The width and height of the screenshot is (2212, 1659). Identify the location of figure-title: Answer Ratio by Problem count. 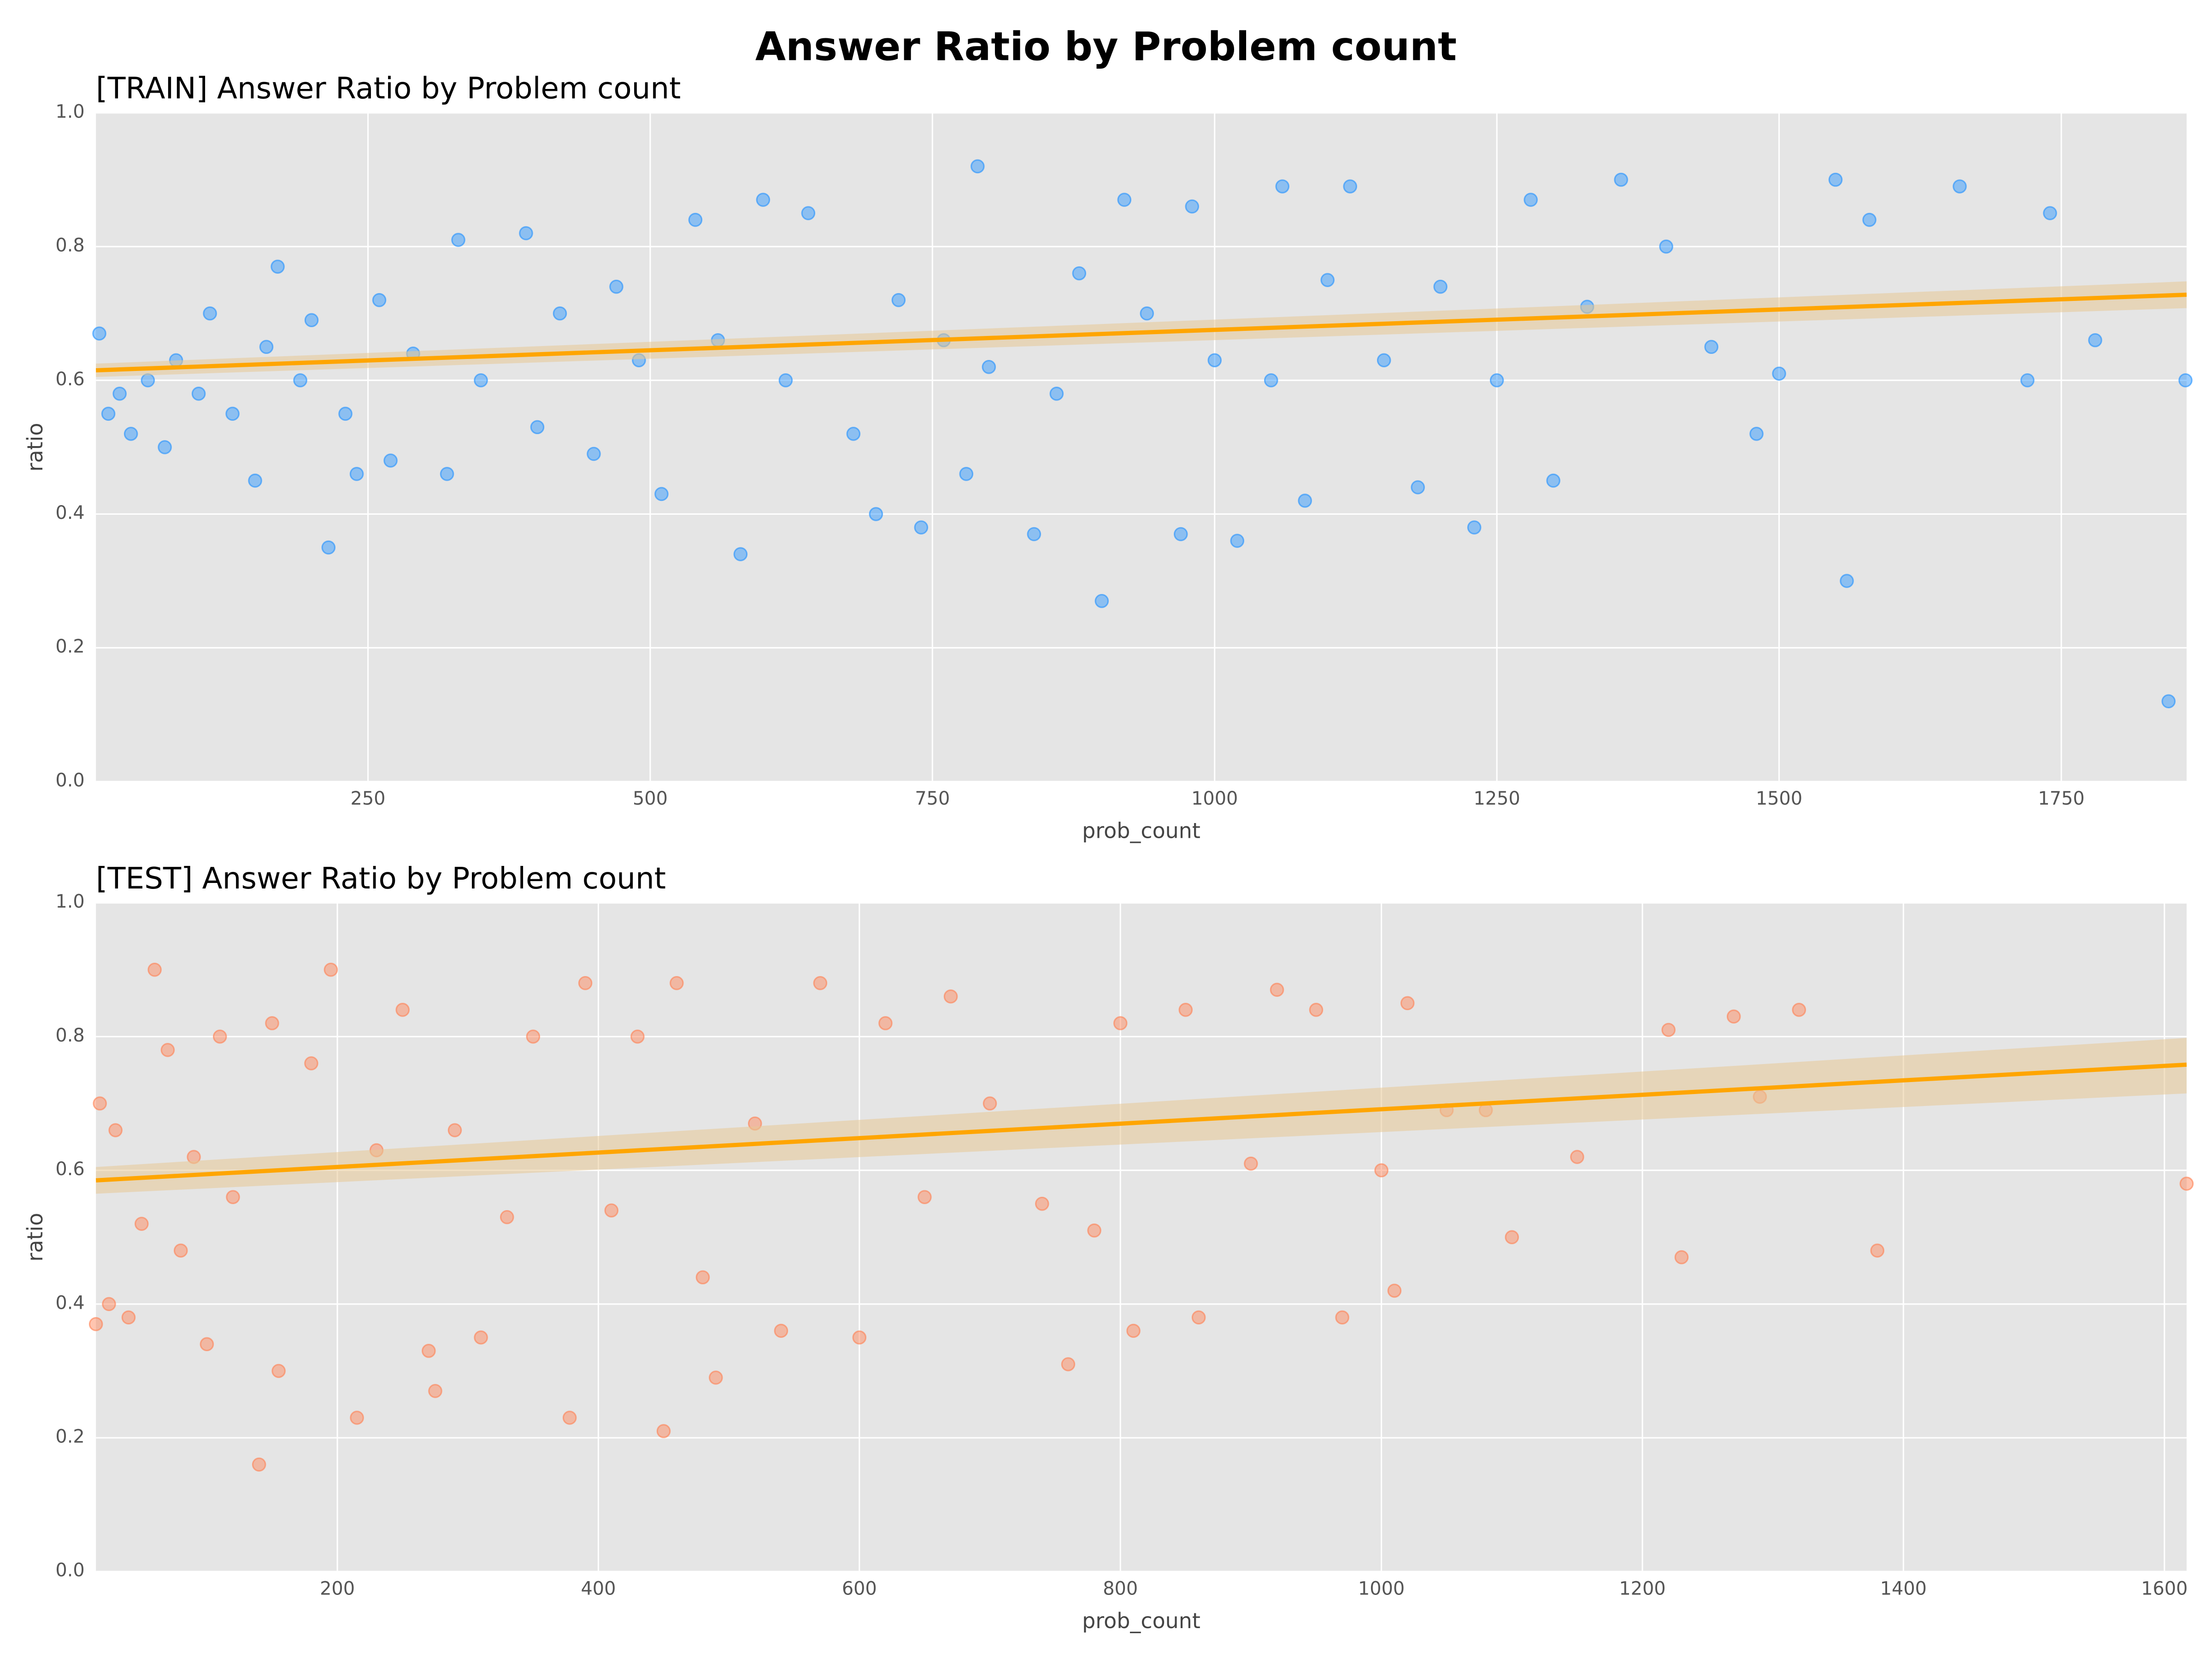
(1106, 47).